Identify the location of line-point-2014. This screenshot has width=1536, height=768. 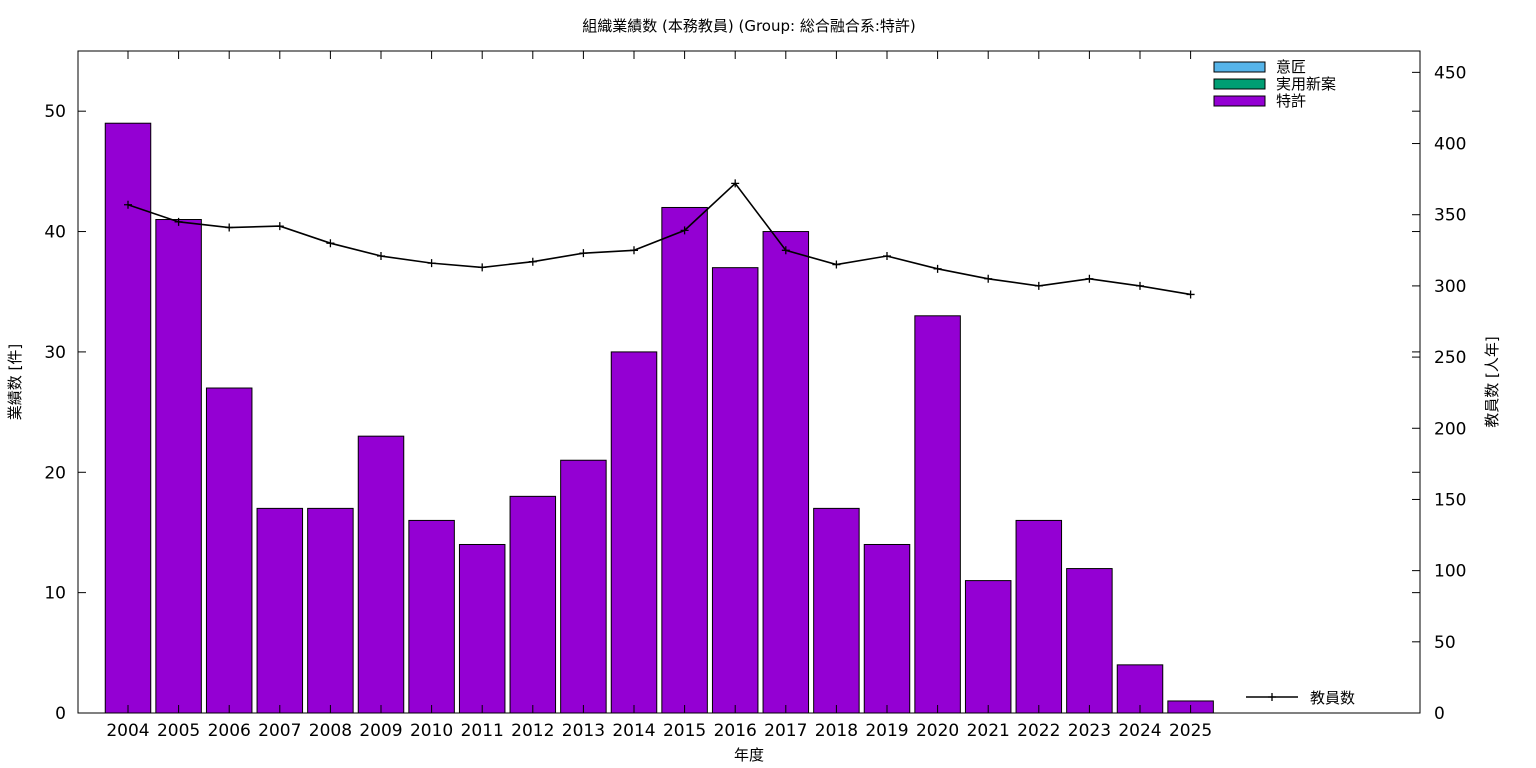
(634, 250).